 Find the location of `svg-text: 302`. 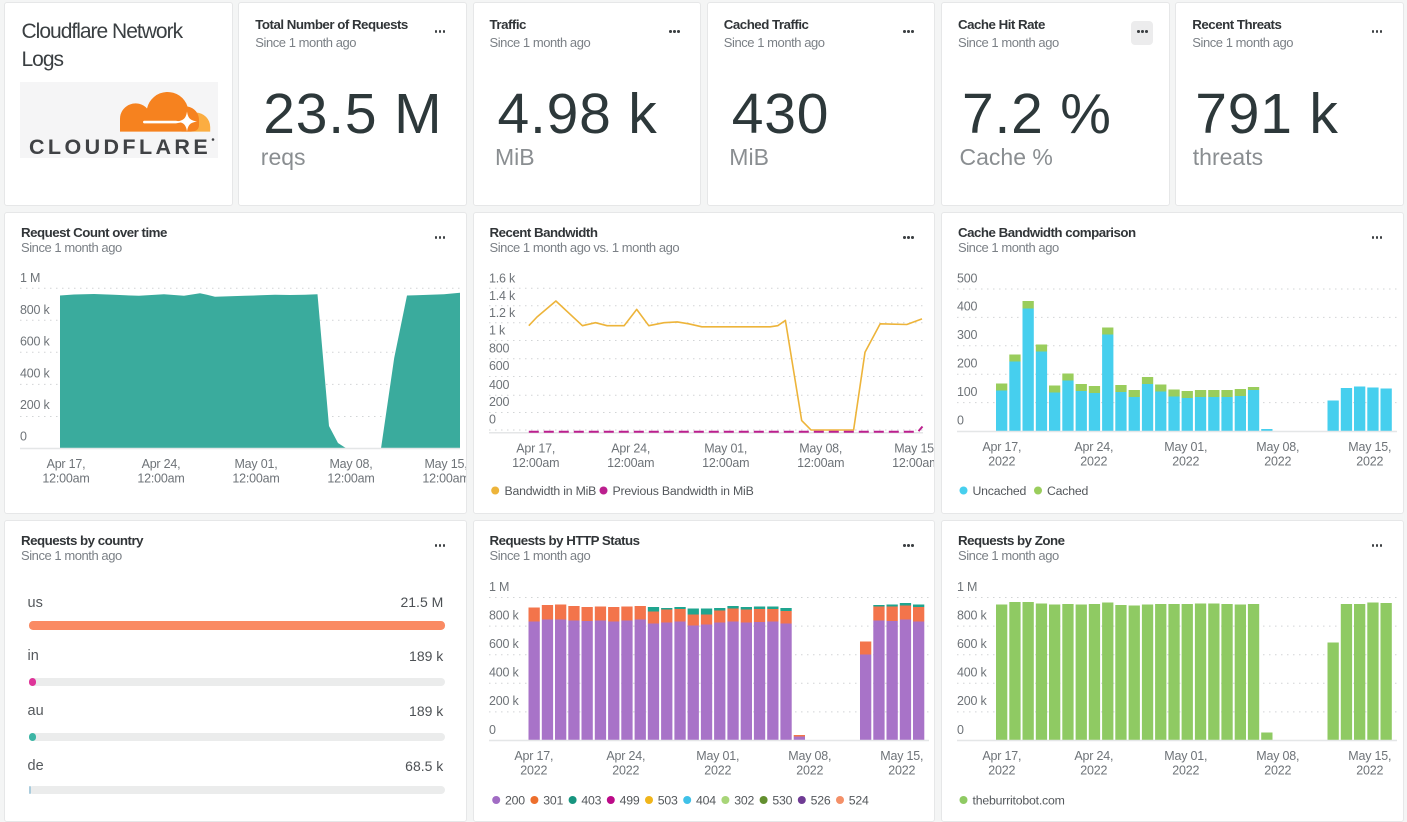

svg-text: 302 is located at coordinates (744, 800).